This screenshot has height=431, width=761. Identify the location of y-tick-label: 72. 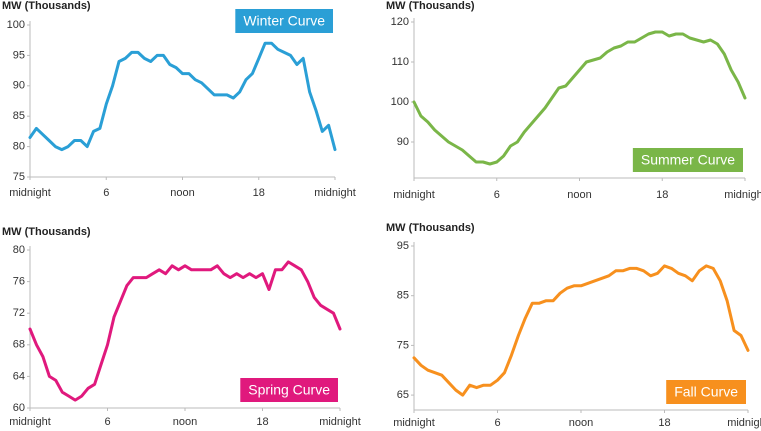
(19, 313).